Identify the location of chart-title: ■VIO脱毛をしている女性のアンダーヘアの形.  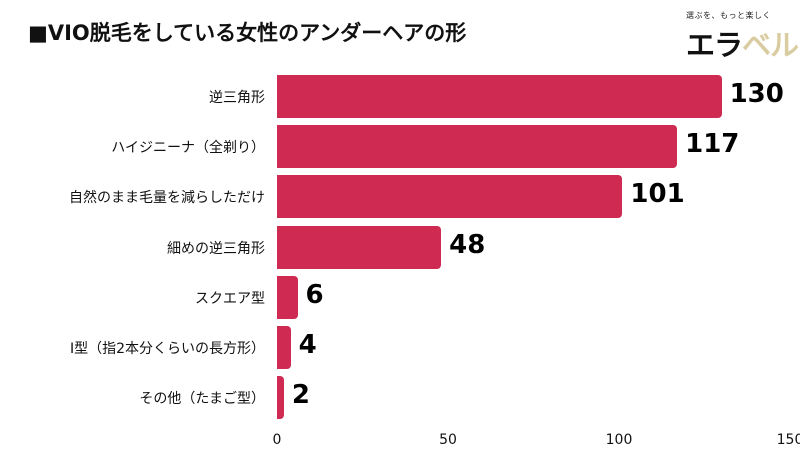
(247, 33).